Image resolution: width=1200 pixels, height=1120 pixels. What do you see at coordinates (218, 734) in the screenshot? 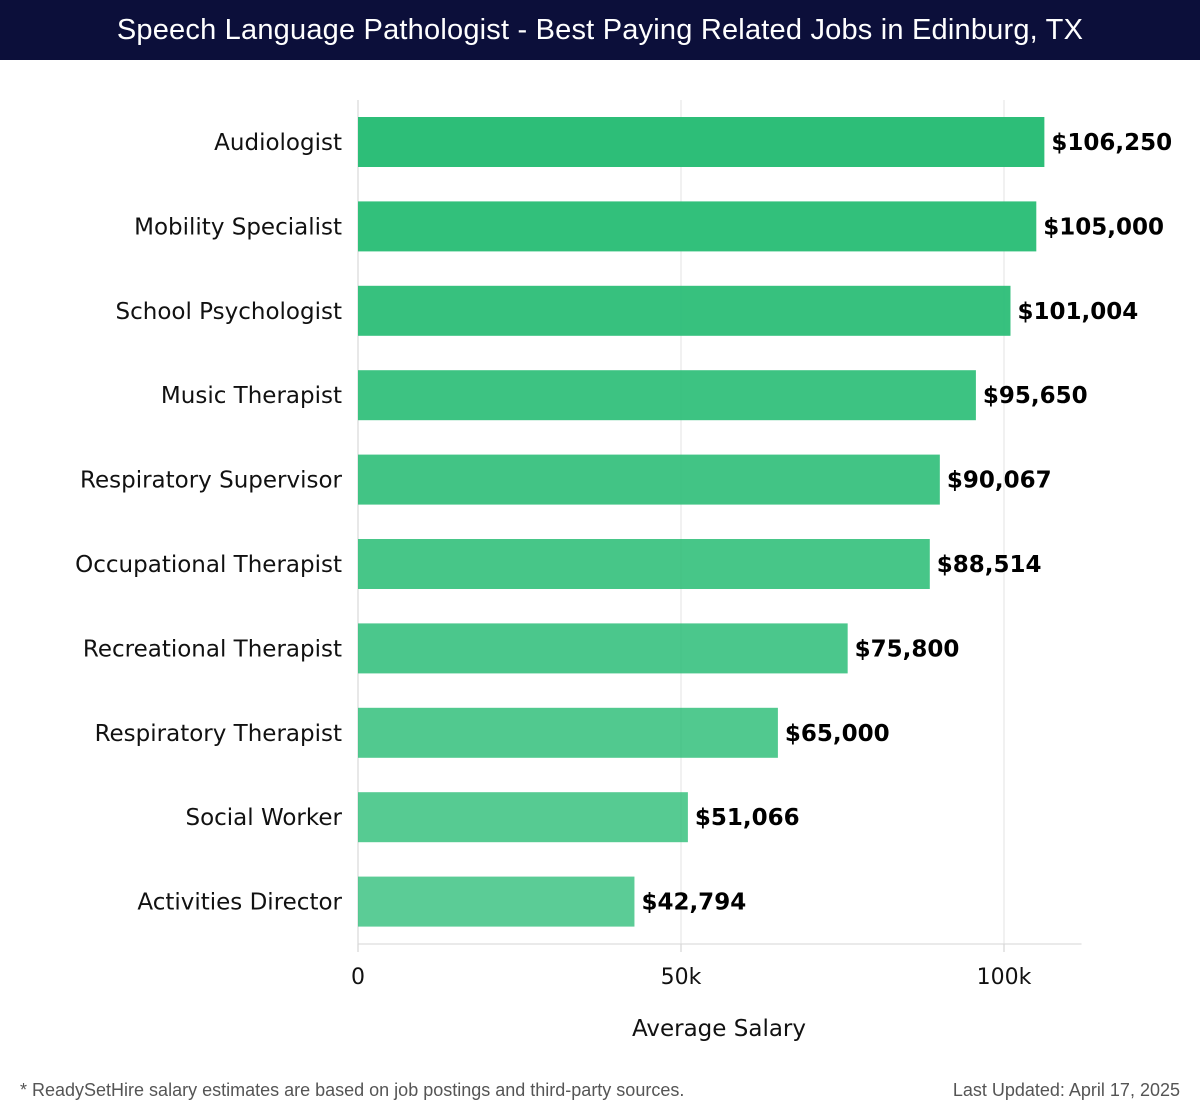
I see `category-label: Respiratory Therapist` at bounding box center [218, 734].